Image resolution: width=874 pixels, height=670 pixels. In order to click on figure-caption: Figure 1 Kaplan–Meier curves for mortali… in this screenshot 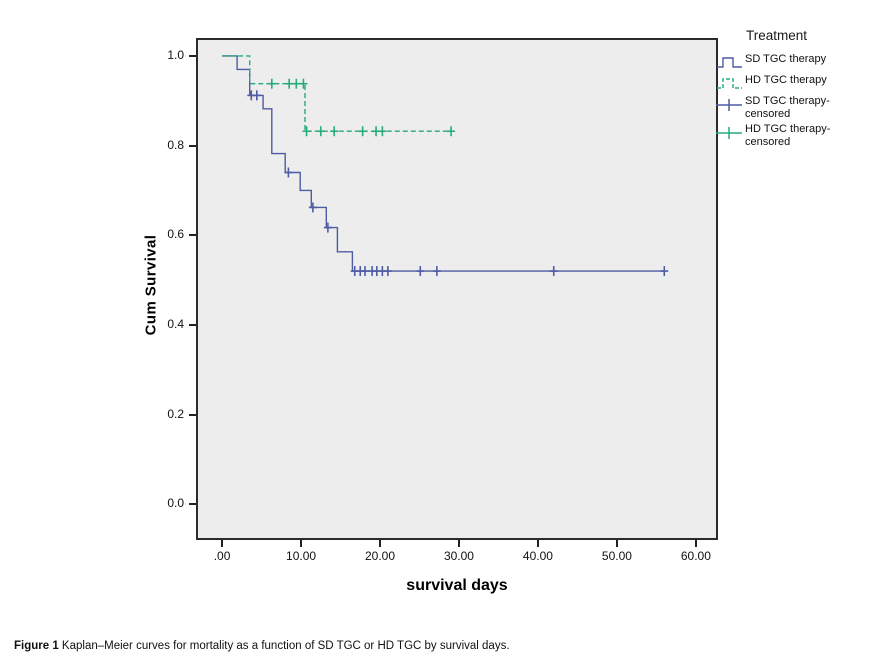, I will do `click(262, 646)`.